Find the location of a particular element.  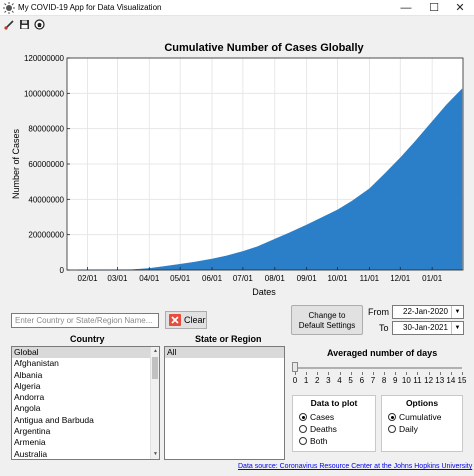

radio-option: Deaths is located at coordinates (318, 429).